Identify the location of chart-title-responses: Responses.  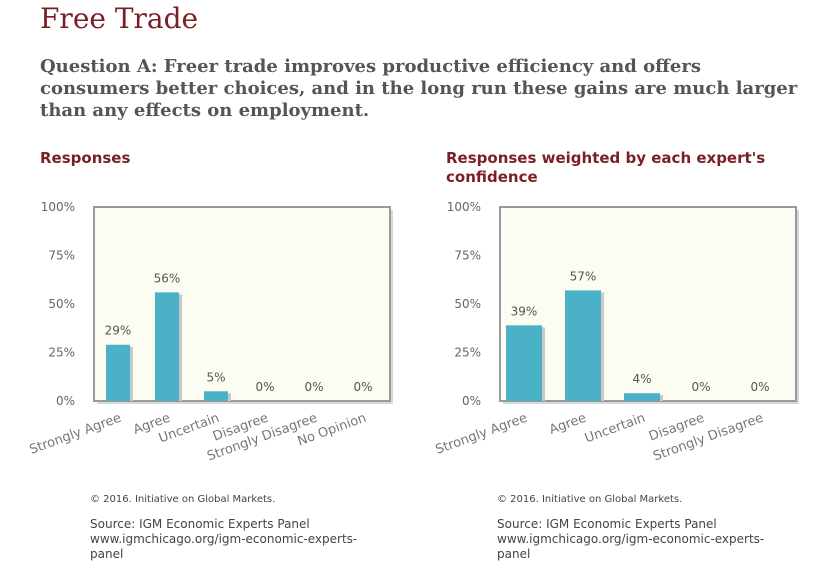
(85, 158).